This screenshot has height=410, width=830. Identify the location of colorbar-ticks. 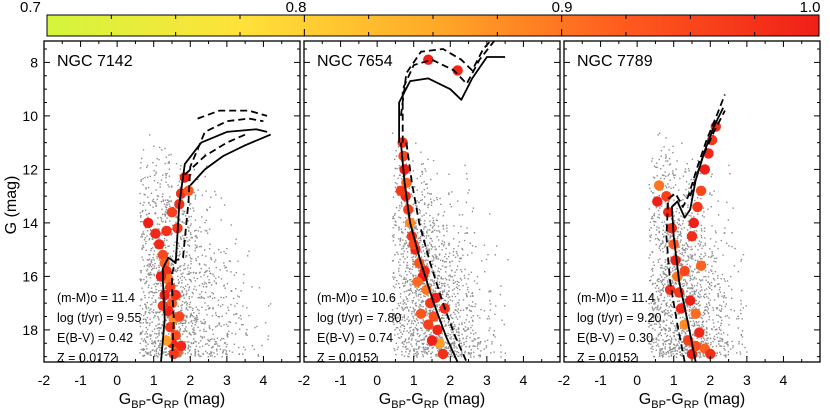
(433, 25).